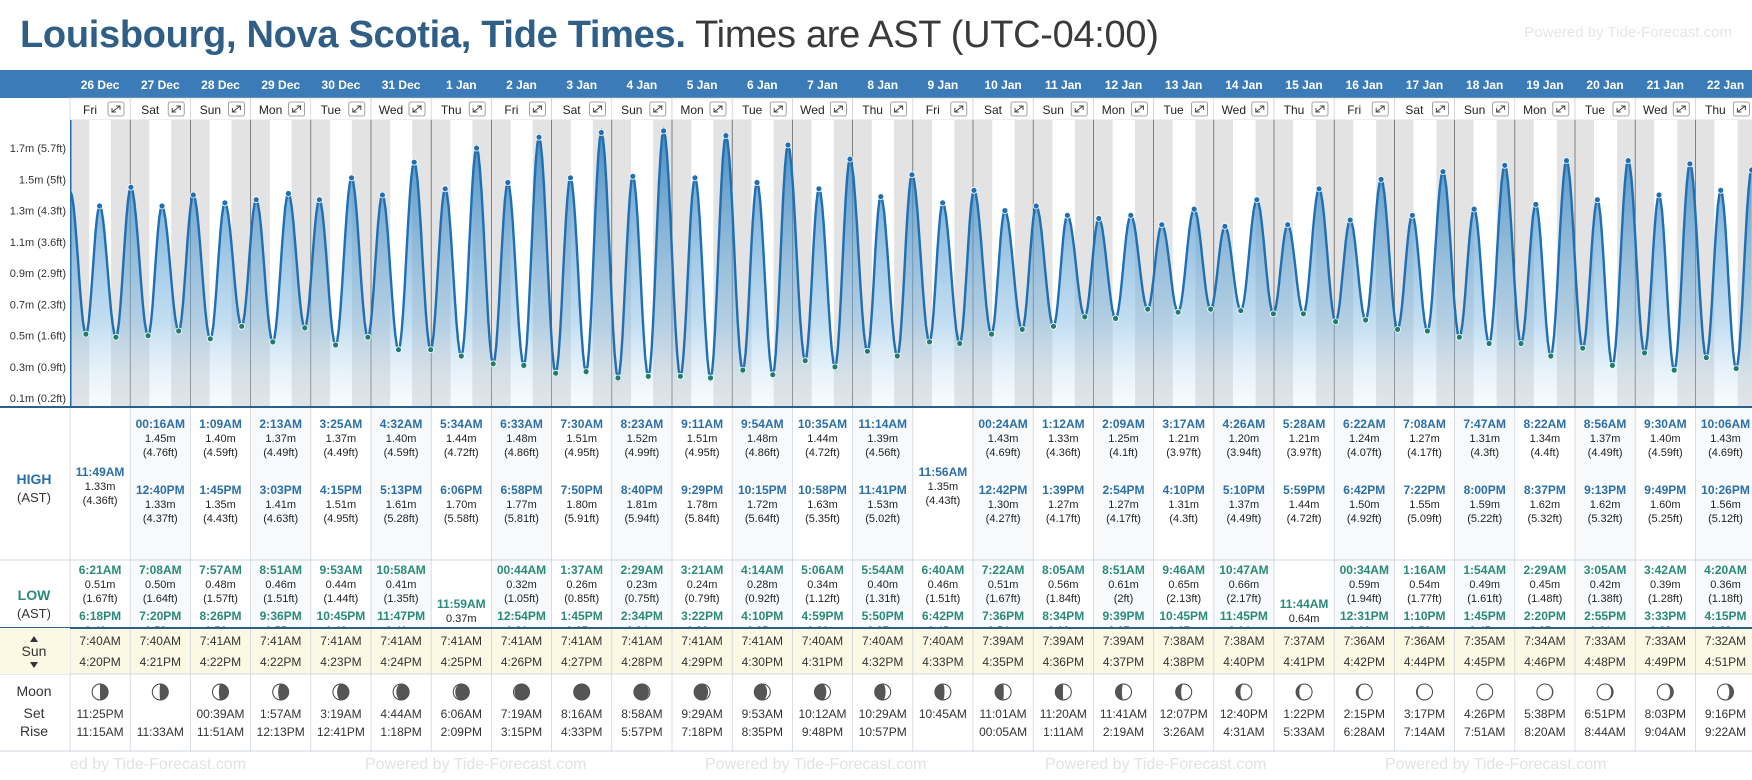 This screenshot has width=1752, height=780. What do you see at coordinates (281, 616) in the screenshot?
I see `low-time: 9:36PM` at bounding box center [281, 616].